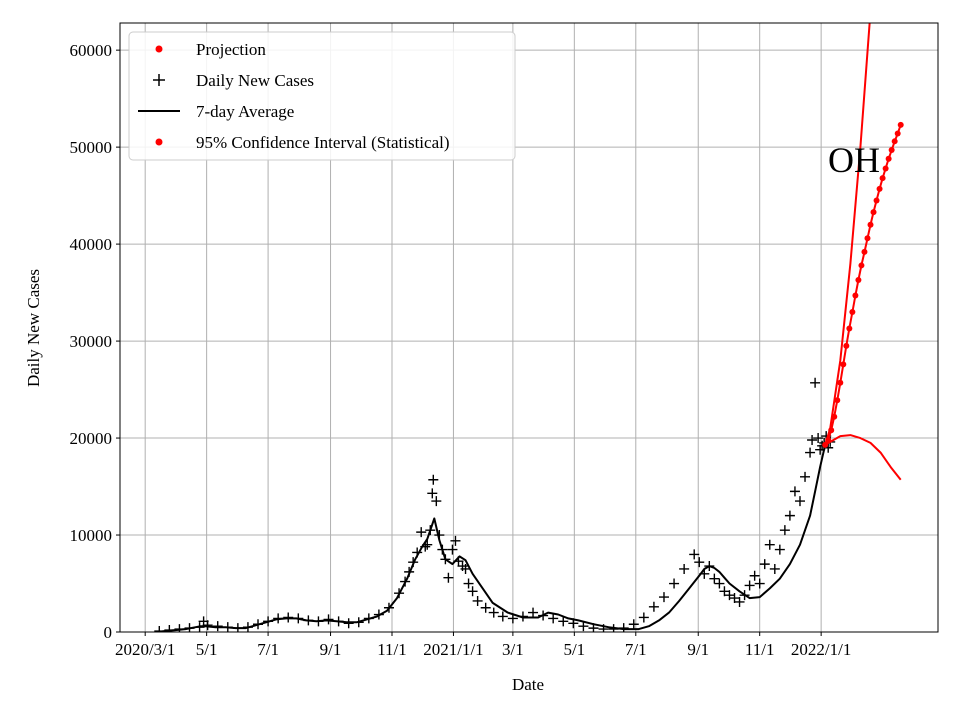 The height and width of the screenshot is (720, 960). I want to click on x-tick-label: 2021/1/1, so click(453, 649).